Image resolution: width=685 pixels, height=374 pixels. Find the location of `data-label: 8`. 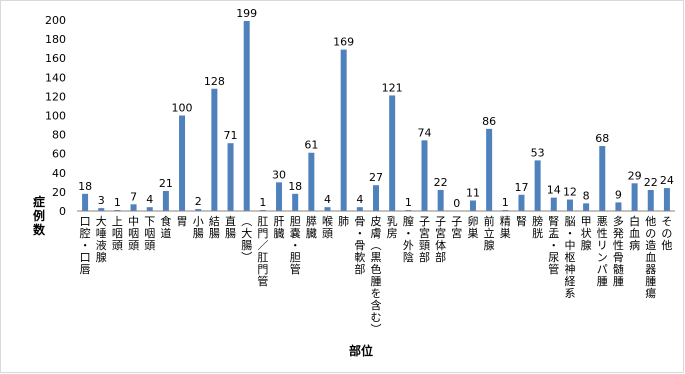

data-label: 8 is located at coordinates (586, 195).